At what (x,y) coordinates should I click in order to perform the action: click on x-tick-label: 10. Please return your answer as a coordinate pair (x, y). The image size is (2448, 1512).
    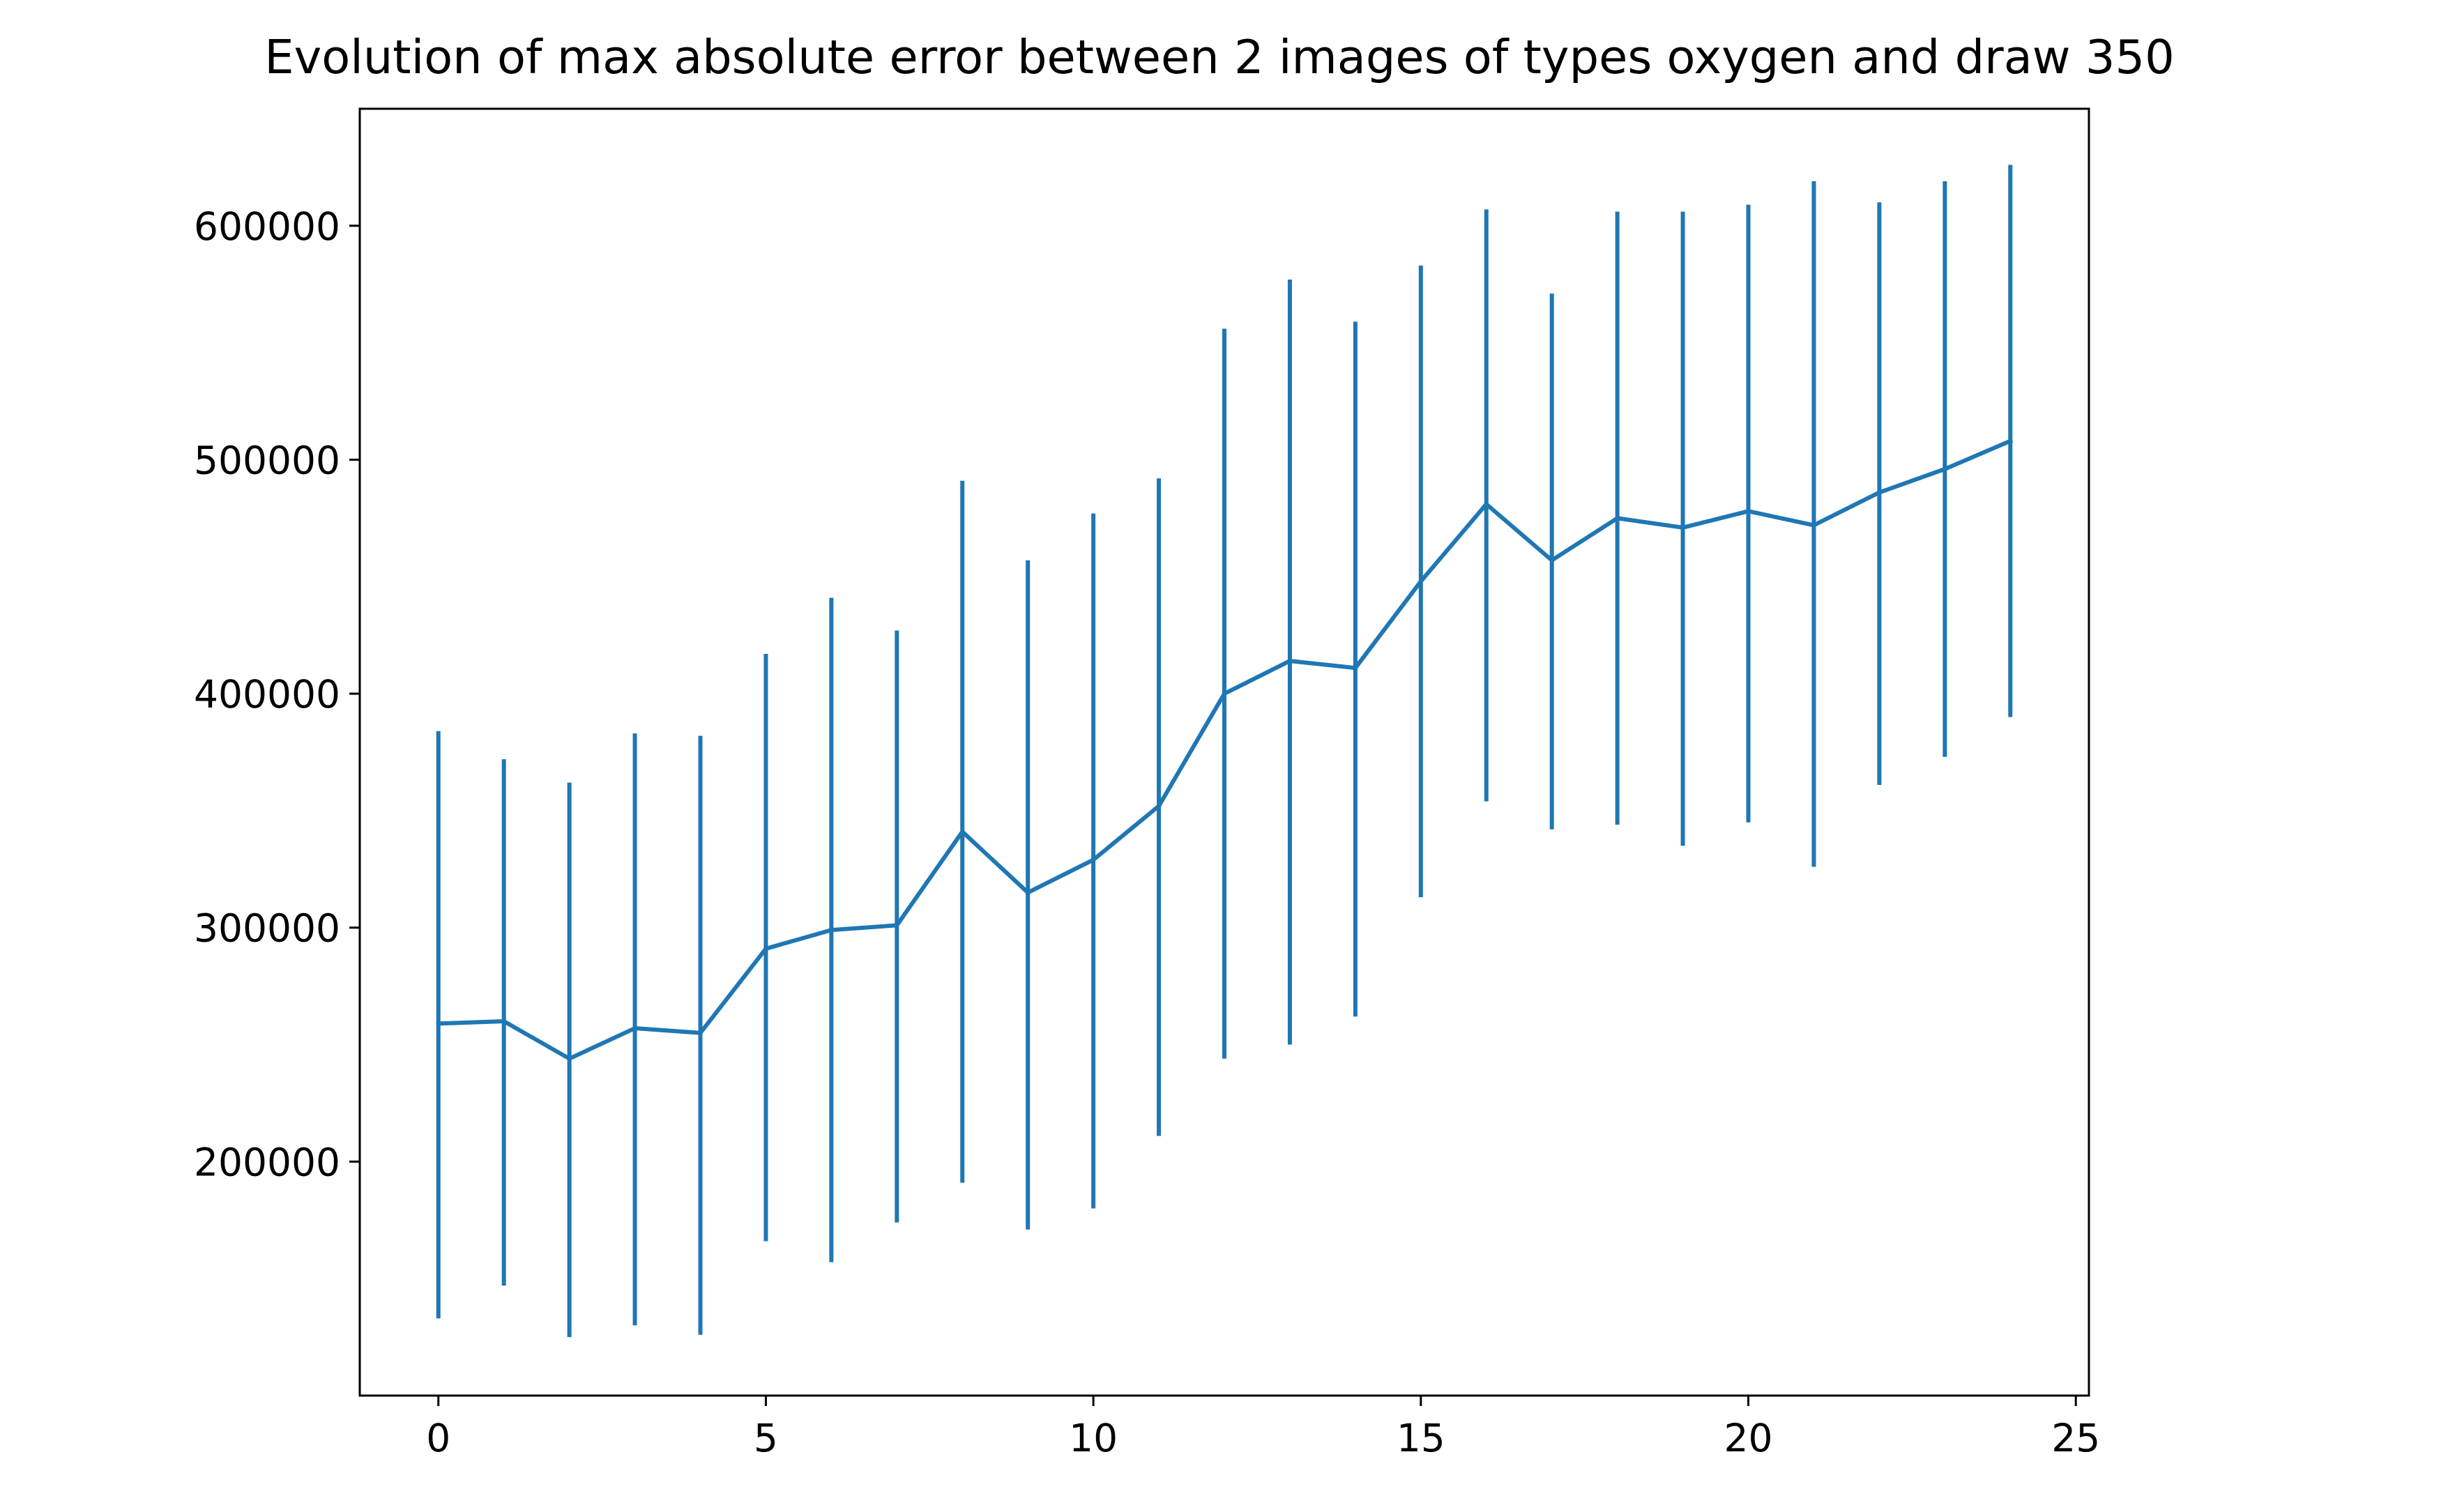
    Looking at the image, I should click on (1094, 1438).